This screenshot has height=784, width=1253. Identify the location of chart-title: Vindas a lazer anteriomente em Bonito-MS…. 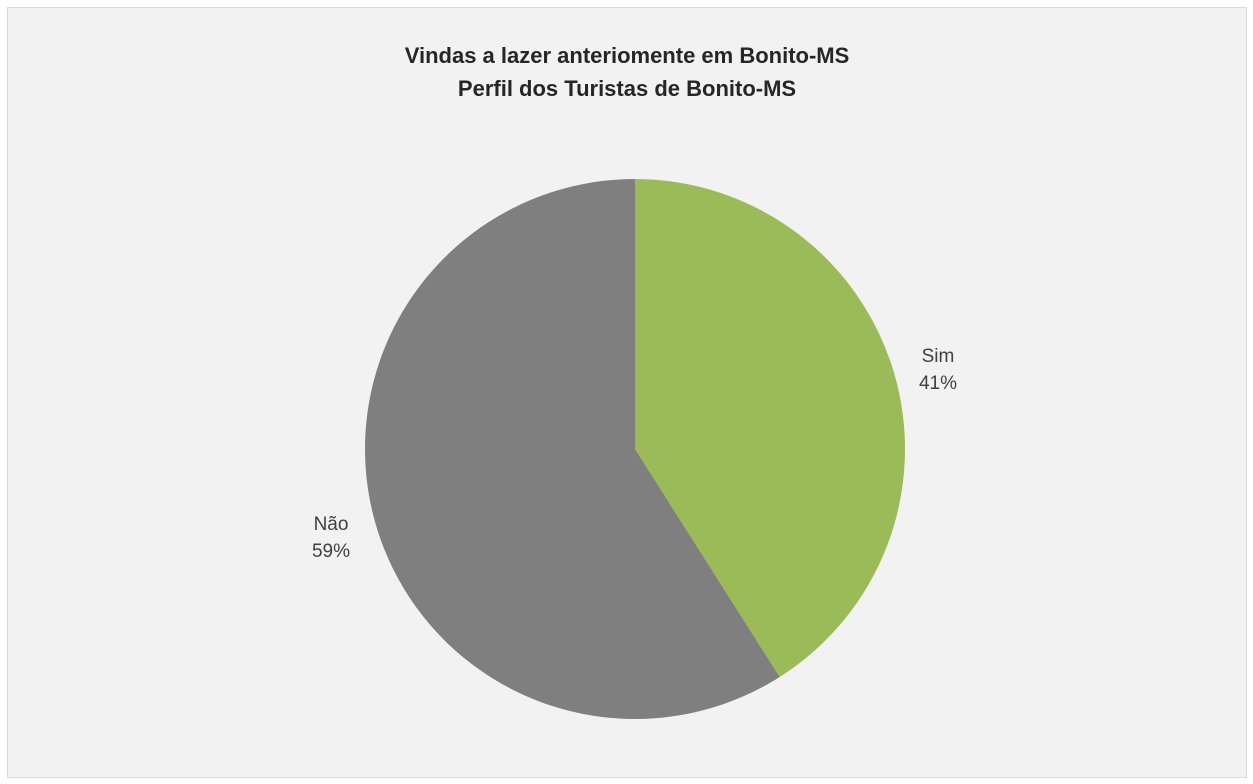
(627, 72).